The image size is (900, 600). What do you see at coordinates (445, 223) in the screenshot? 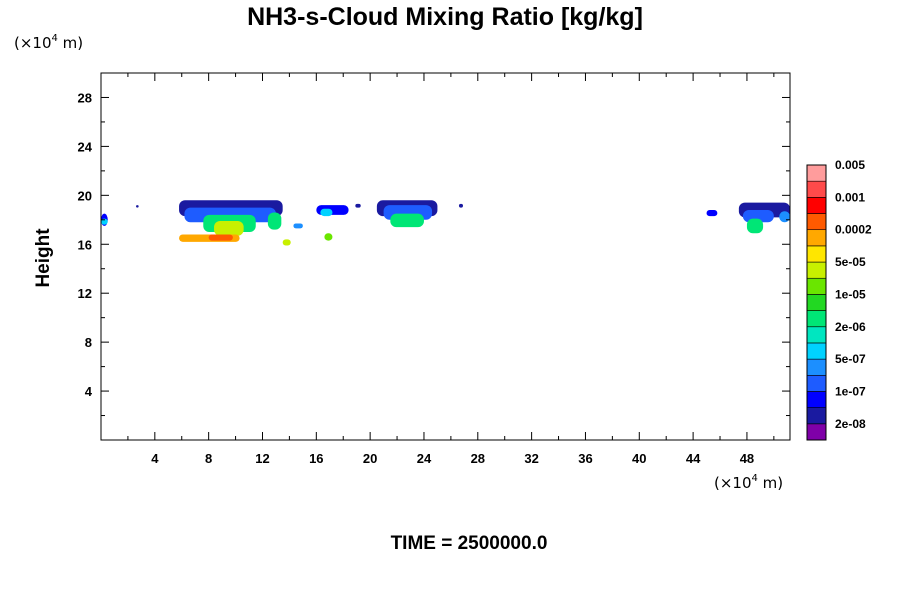
I see `cloud-field` at bounding box center [445, 223].